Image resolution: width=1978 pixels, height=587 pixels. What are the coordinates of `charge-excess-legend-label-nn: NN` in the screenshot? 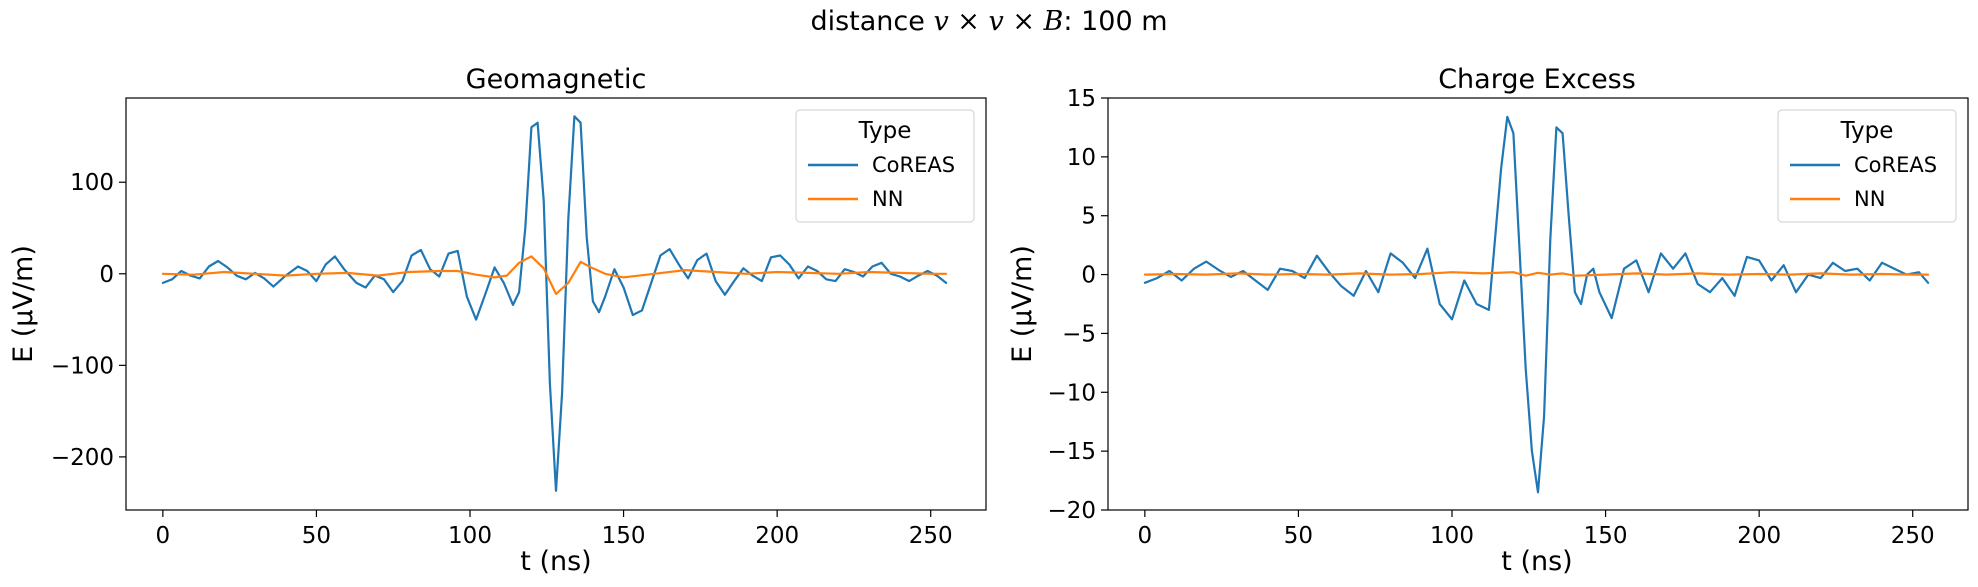 It's located at (1869, 199).